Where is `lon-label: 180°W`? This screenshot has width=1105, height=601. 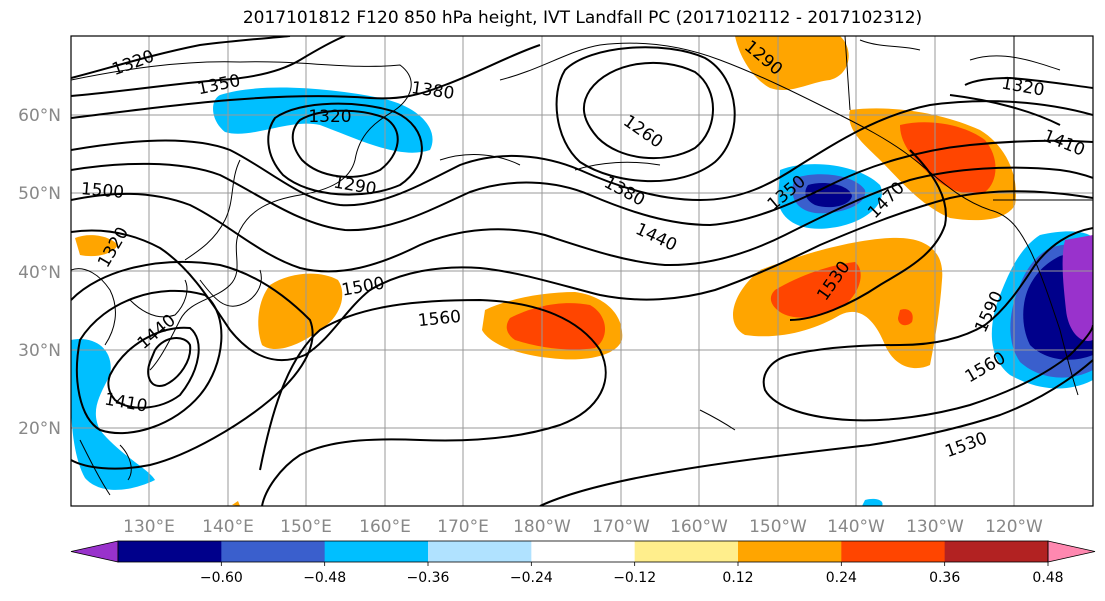 lon-label: 180°W is located at coordinates (542, 527).